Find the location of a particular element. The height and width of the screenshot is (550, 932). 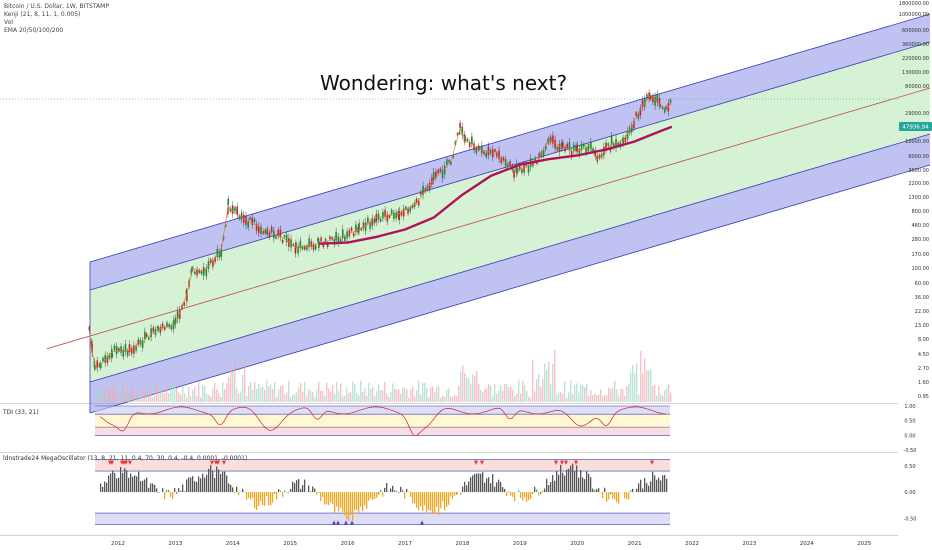

study-ema: EMA 20/50/100/200 is located at coordinates (34, 30).